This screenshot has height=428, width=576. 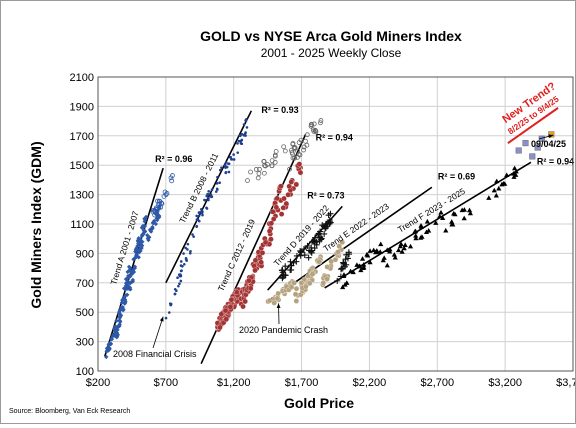 I want to click on y-tick-label: 300, so click(x=85, y=343).